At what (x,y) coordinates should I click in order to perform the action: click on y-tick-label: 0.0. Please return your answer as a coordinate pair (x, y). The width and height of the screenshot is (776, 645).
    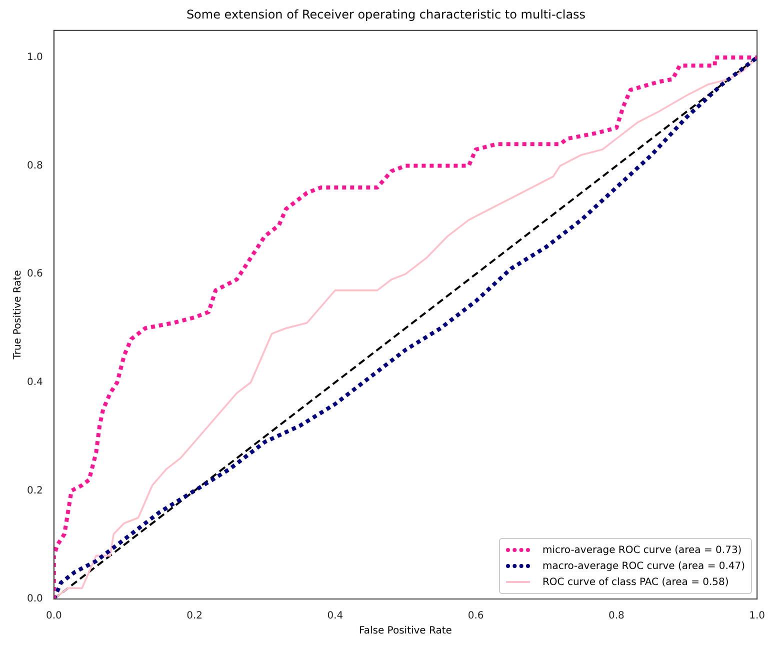
    Looking at the image, I should click on (34, 599).